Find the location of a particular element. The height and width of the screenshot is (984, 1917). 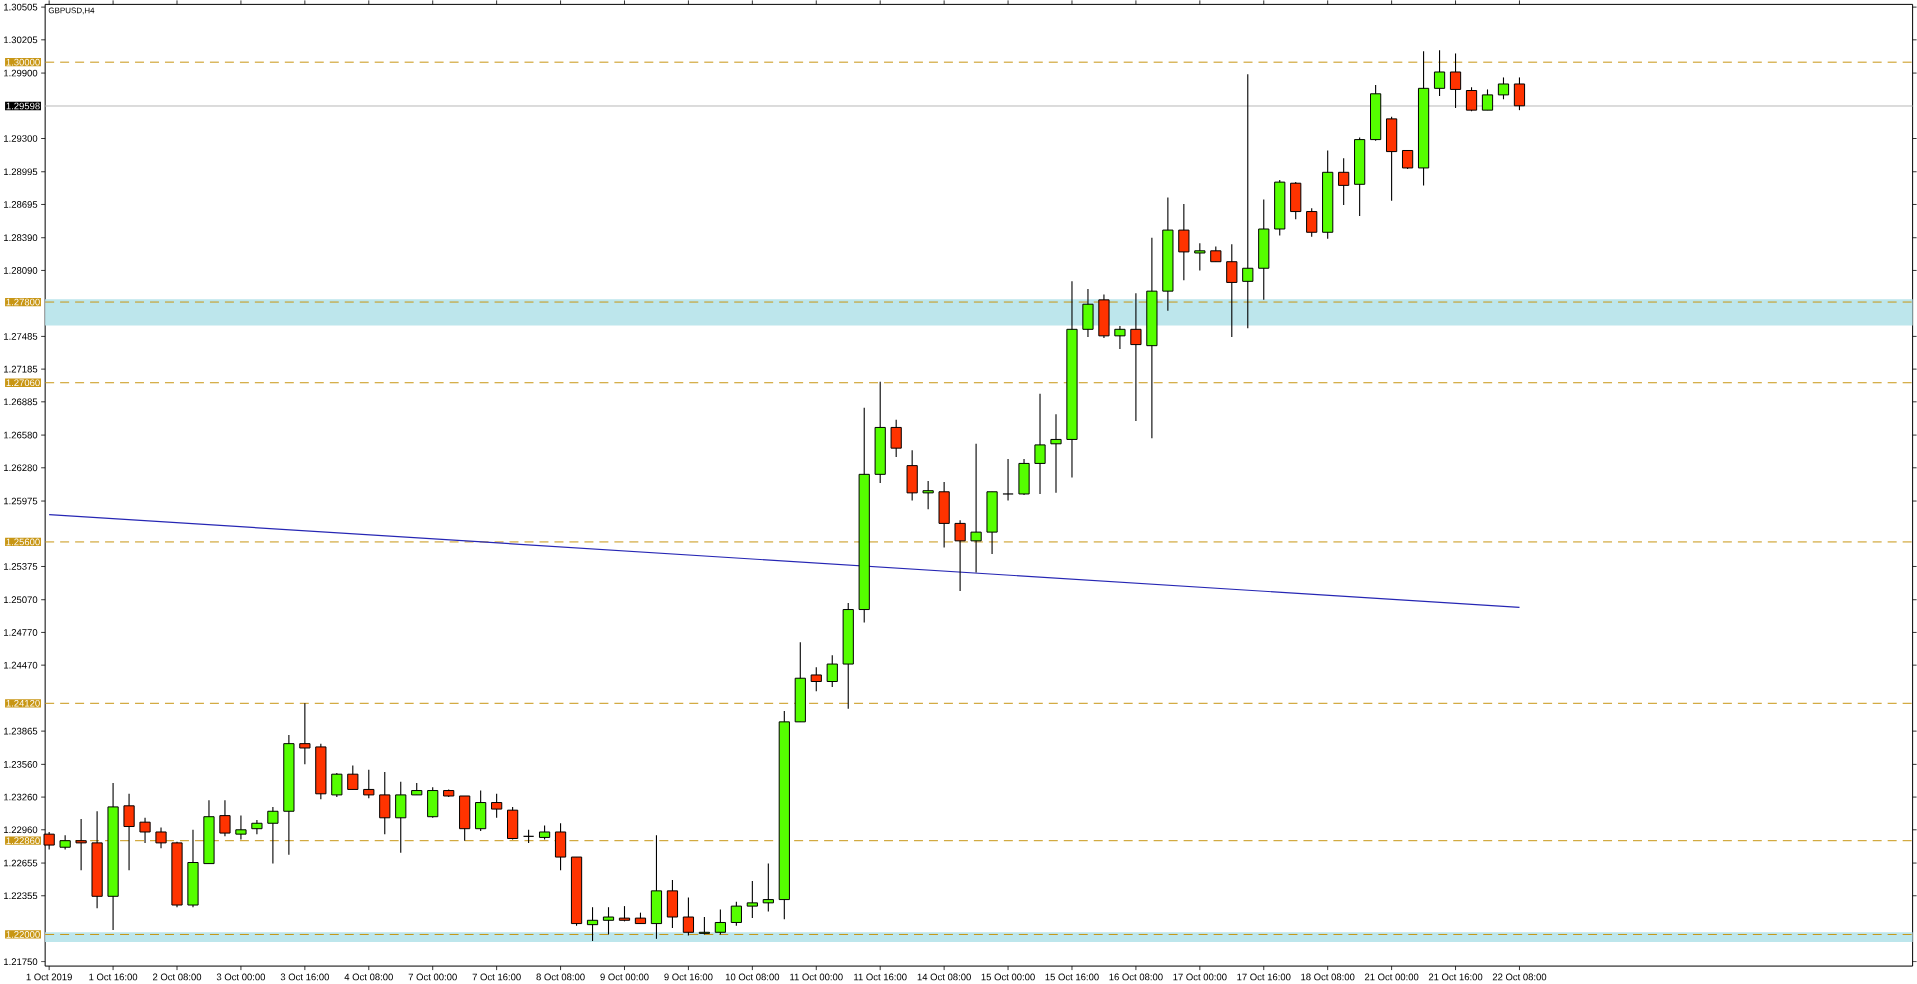

y-tick-label: 1.28695 is located at coordinates (21, 204).